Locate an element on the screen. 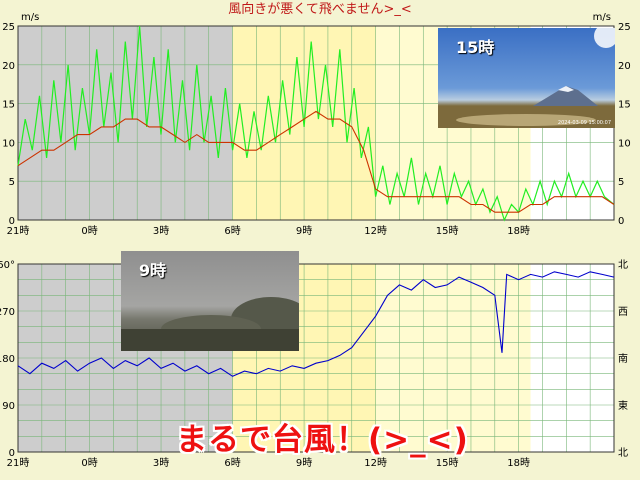 This screenshot has width=640, height=480. webcam-photo-9: 9時 is located at coordinates (210, 301).